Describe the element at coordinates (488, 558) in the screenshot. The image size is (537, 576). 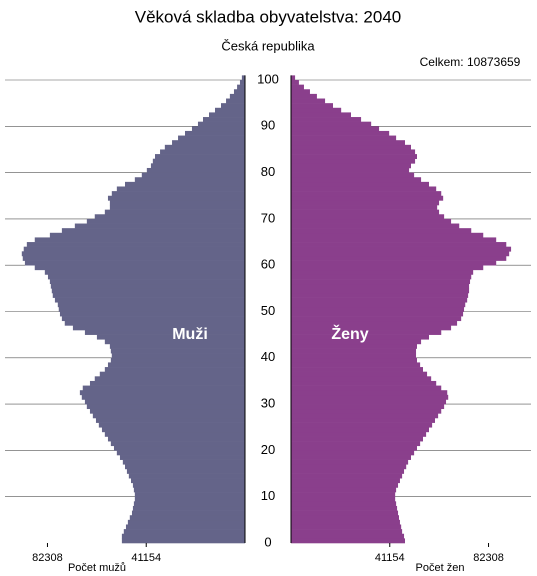
I see `x-tick-label: 82308` at that location.